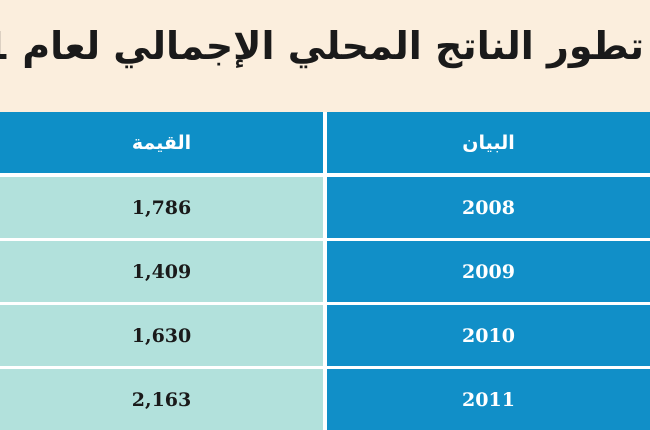 The width and height of the screenshot is (650, 430). I want to click on header-row: البيان القيمة, so click(325, 142).